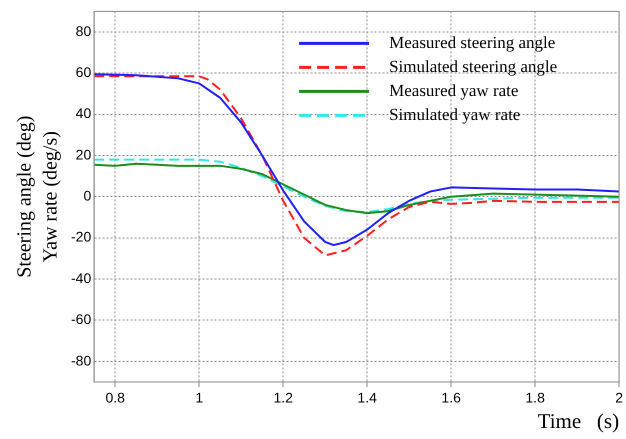 The image size is (626, 439). What do you see at coordinates (81, 360) in the screenshot?
I see `y-tick-label: -80` at bounding box center [81, 360].